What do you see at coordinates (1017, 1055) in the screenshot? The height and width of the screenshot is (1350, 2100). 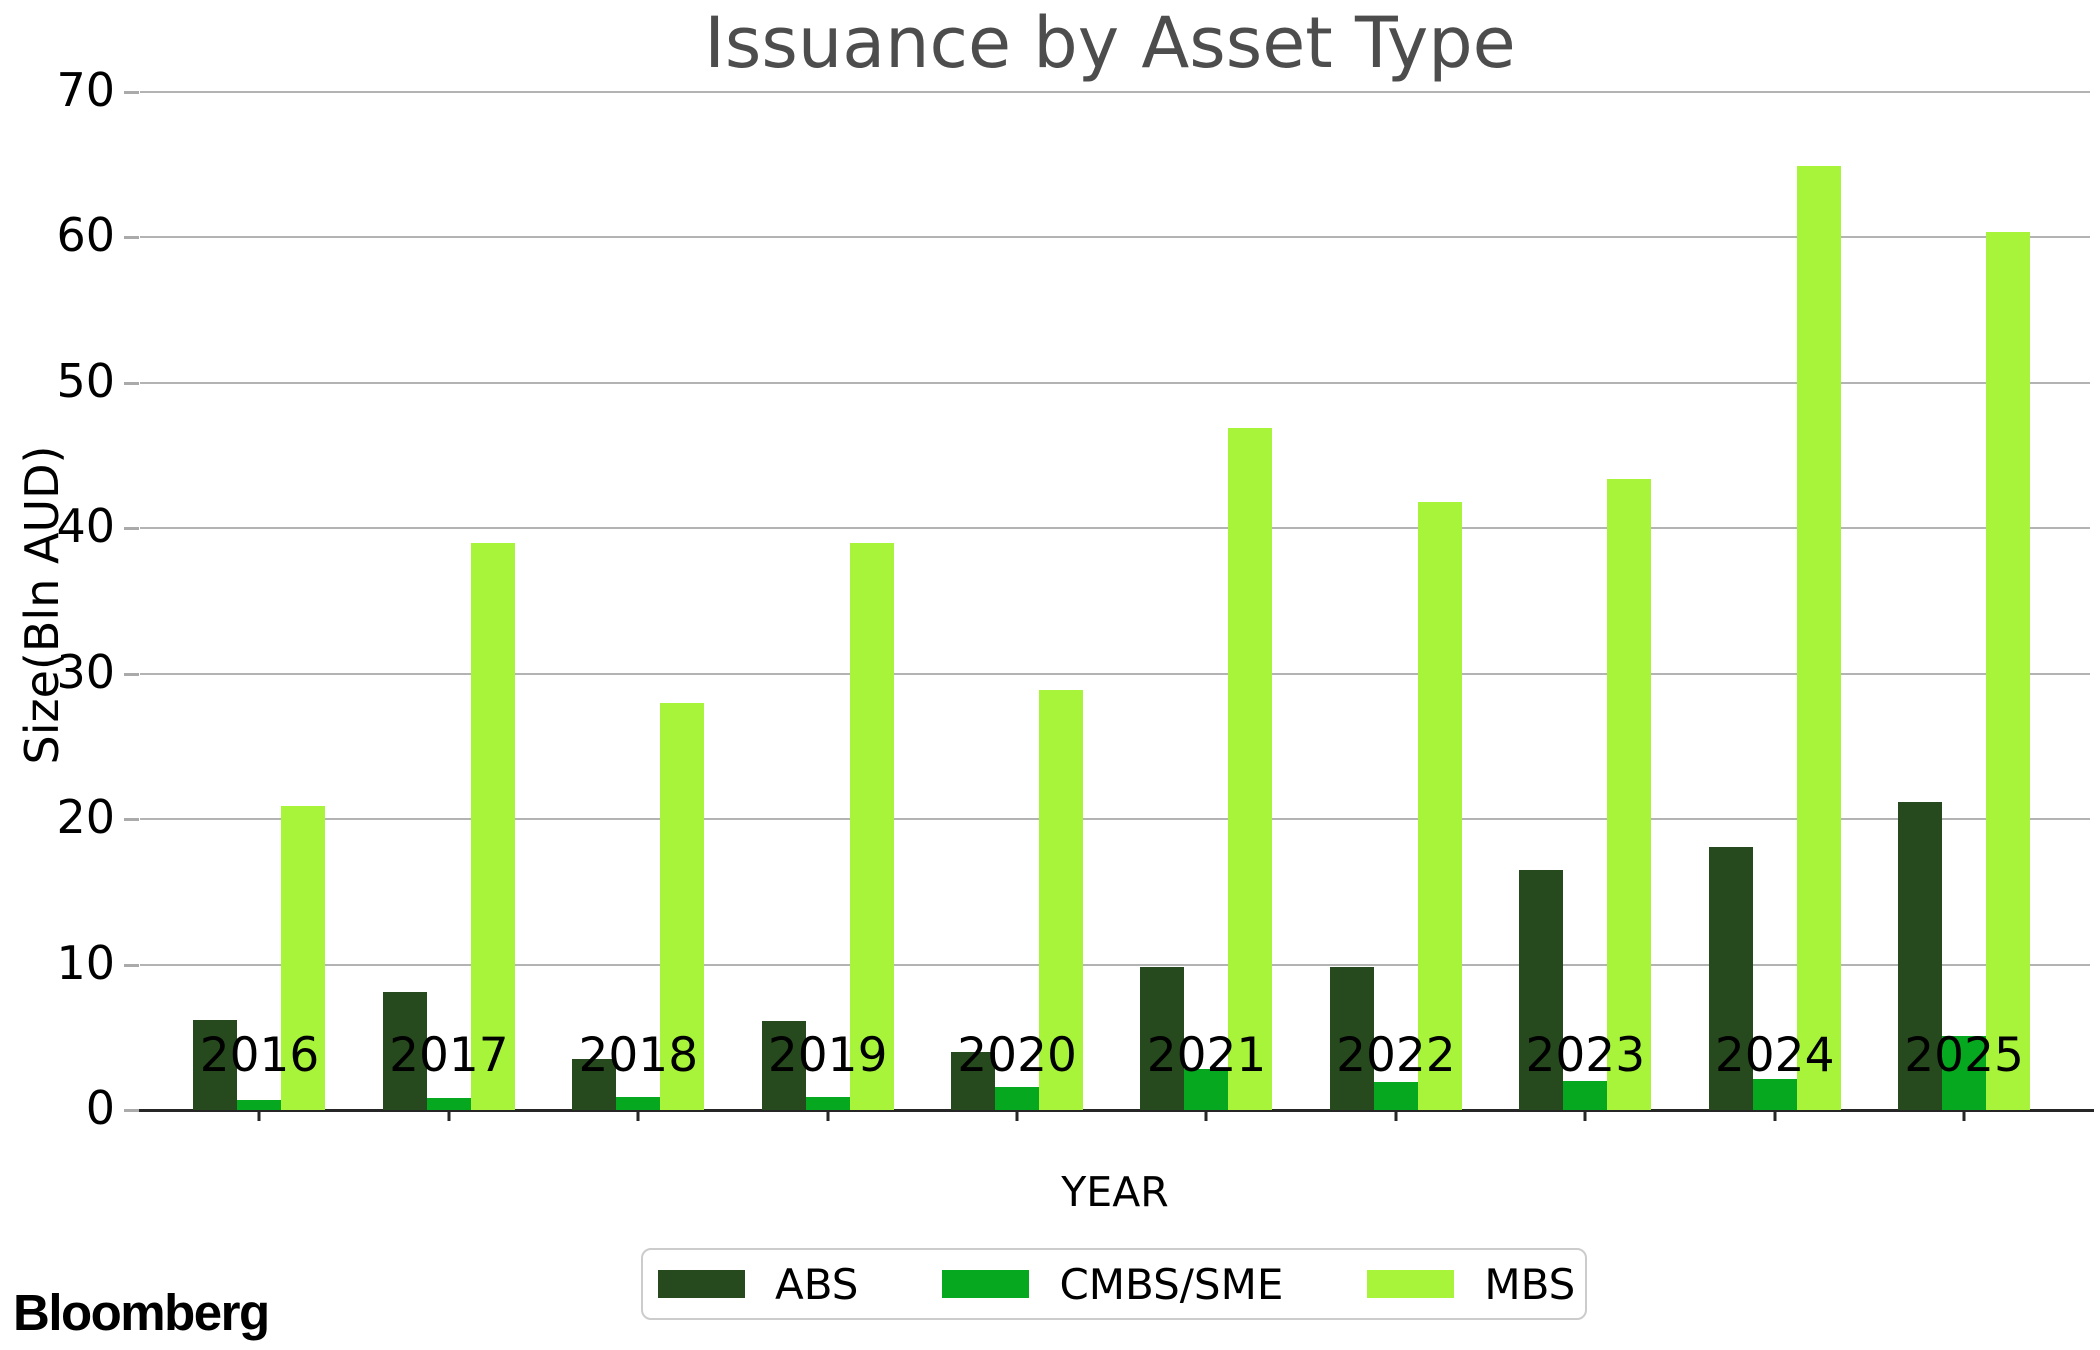 I see `x-tick-label-2020: 2020` at bounding box center [1017, 1055].